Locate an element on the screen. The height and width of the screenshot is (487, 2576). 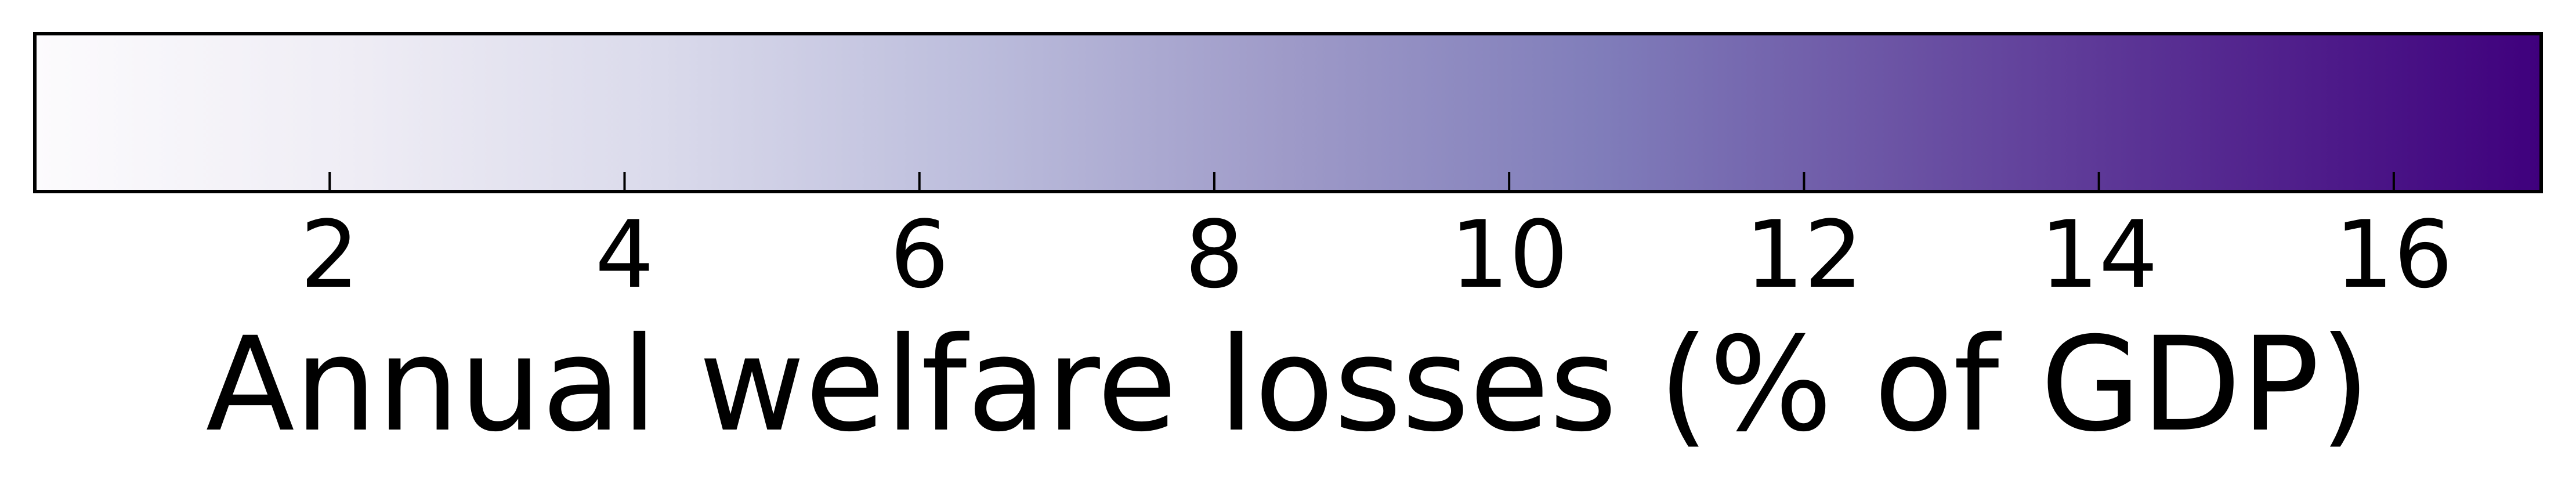
tick-label-4: 4 is located at coordinates (624, 254).